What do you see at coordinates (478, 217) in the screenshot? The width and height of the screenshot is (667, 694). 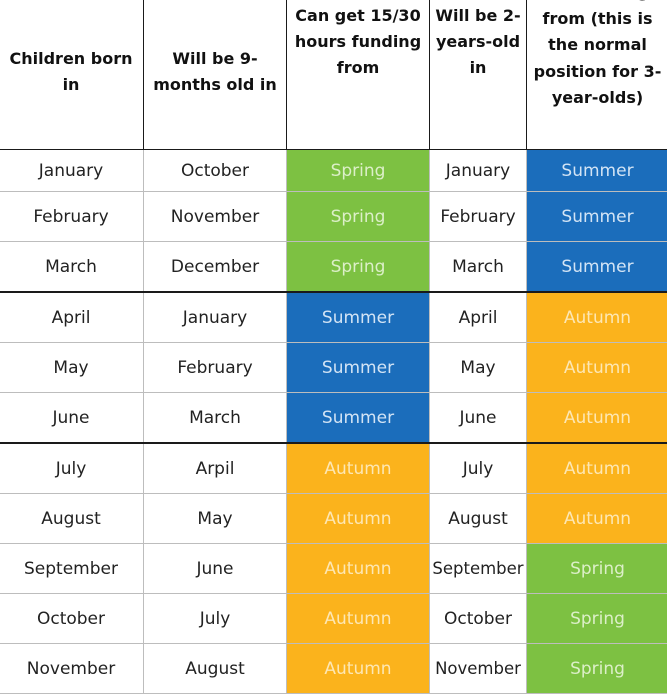 I see `cell-two-years: February` at bounding box center [478, 217].